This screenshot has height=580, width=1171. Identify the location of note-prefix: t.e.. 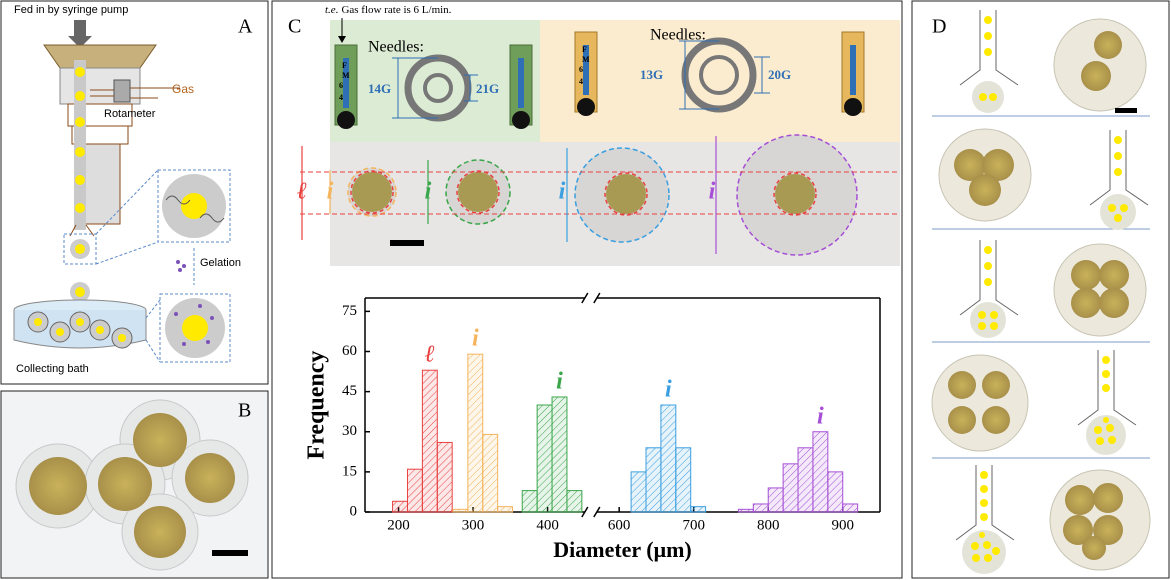
(331, 10).